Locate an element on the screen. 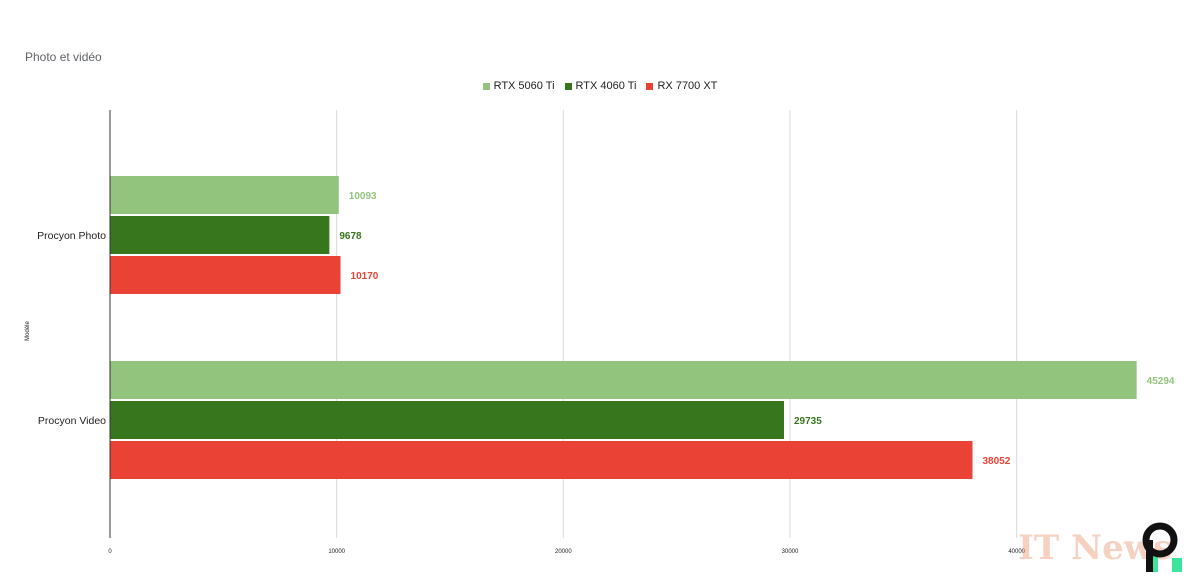  bar-rtx-4060-ti-procyon-photo is located at coordinates (220, 235).